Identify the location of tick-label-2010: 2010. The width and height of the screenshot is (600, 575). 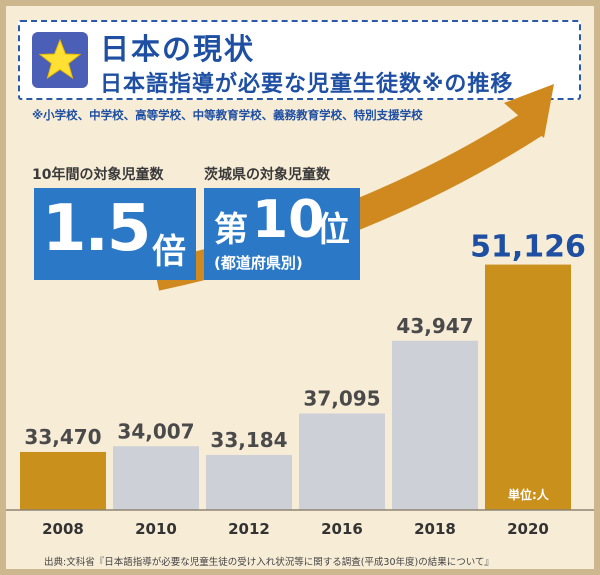
(156, 529).